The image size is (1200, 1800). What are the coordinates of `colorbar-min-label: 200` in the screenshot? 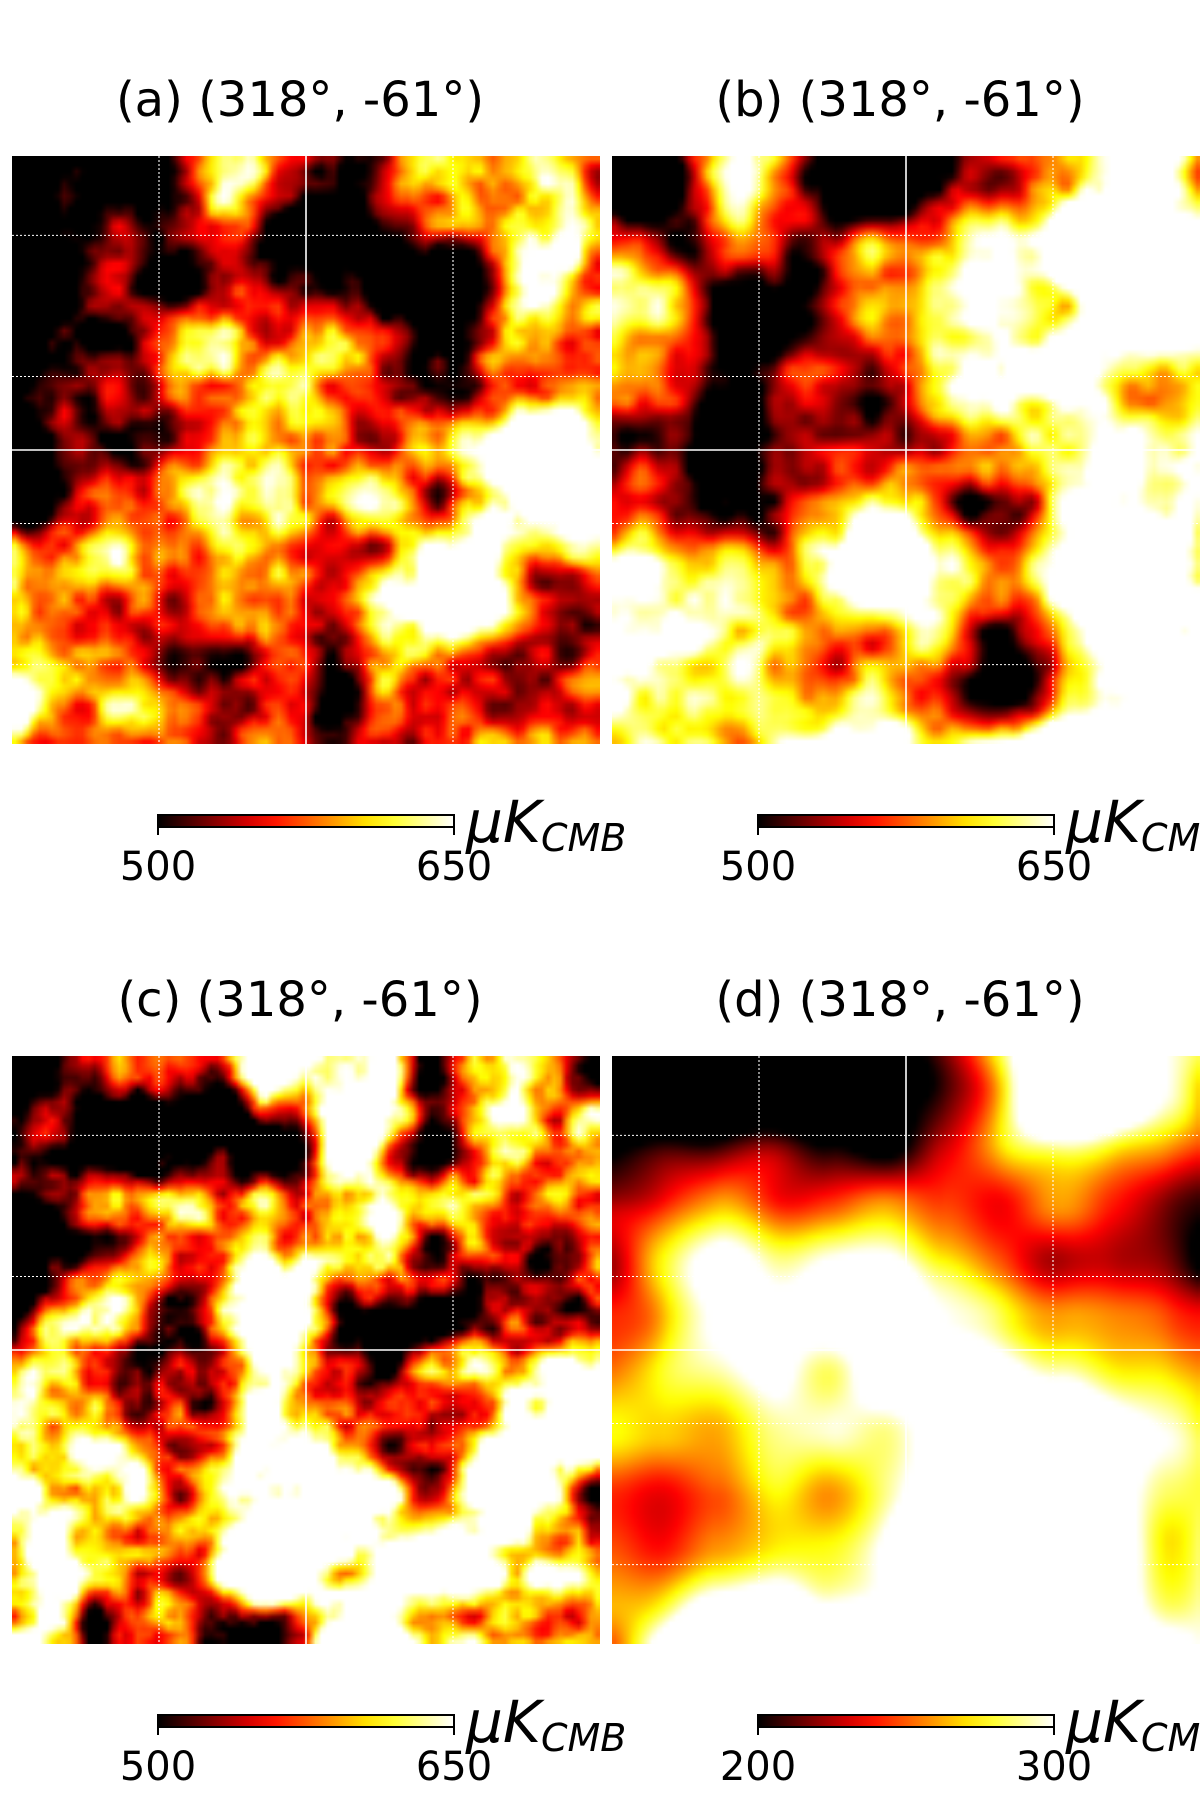 It's located at (758, 1767).